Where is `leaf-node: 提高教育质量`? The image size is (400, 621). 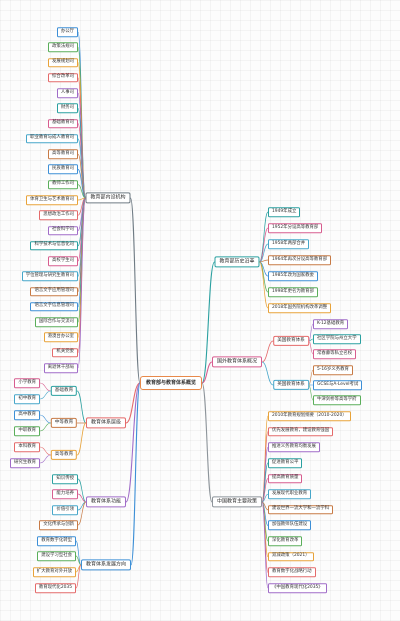
leaf-node: 提高教育质量 is located at coordinates (285, 478).